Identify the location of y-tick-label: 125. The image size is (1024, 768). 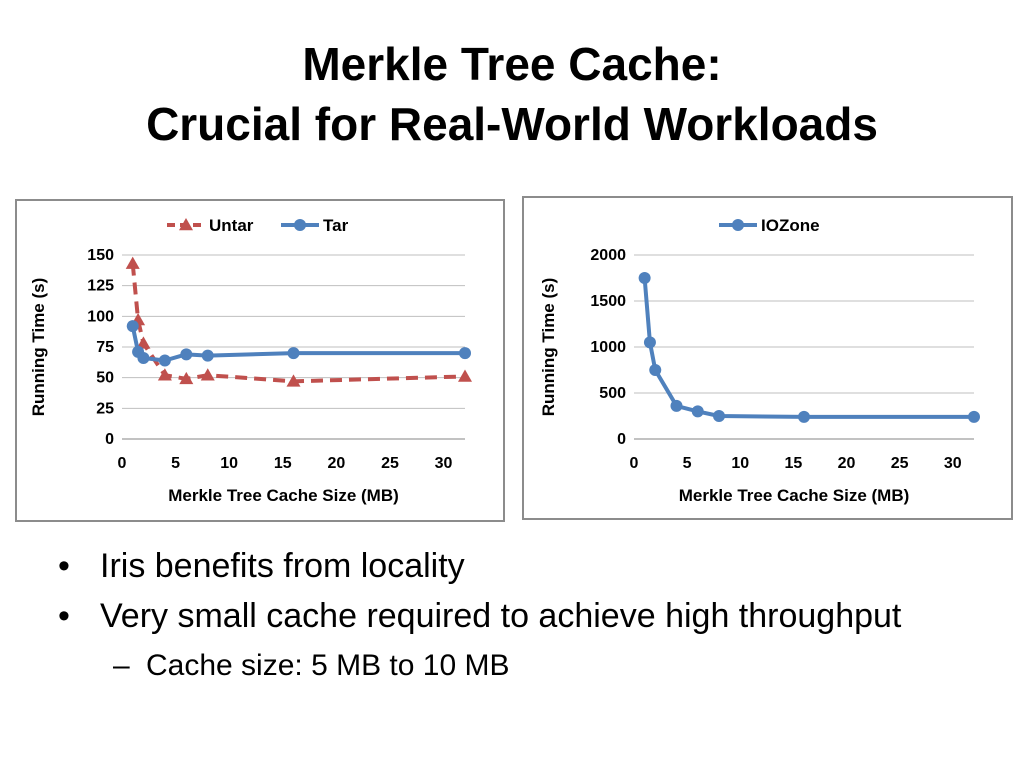
(100, 286).